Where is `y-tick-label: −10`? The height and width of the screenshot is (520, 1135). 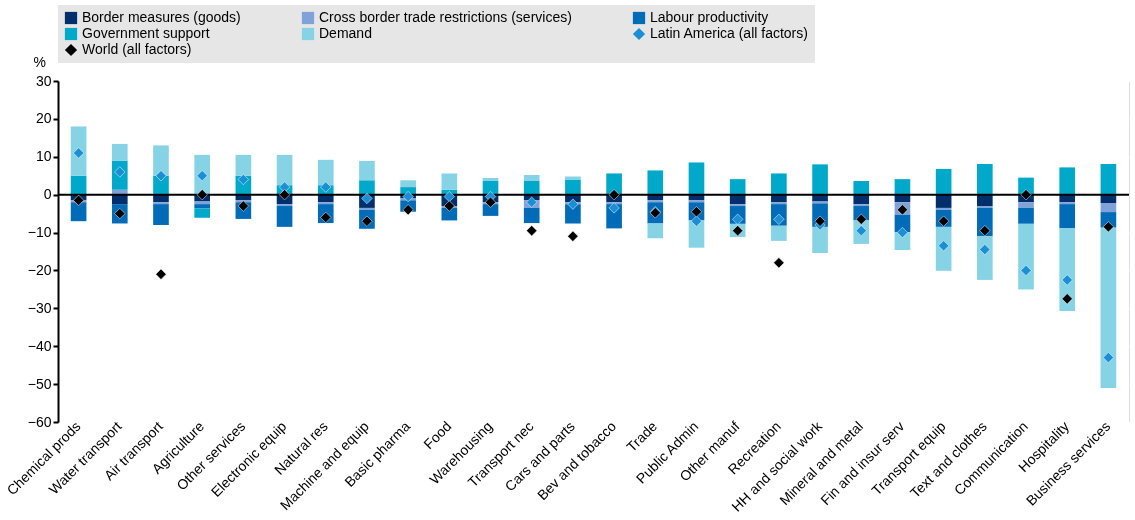
y-tick-label: −10 is located at coordinates (39, 232).